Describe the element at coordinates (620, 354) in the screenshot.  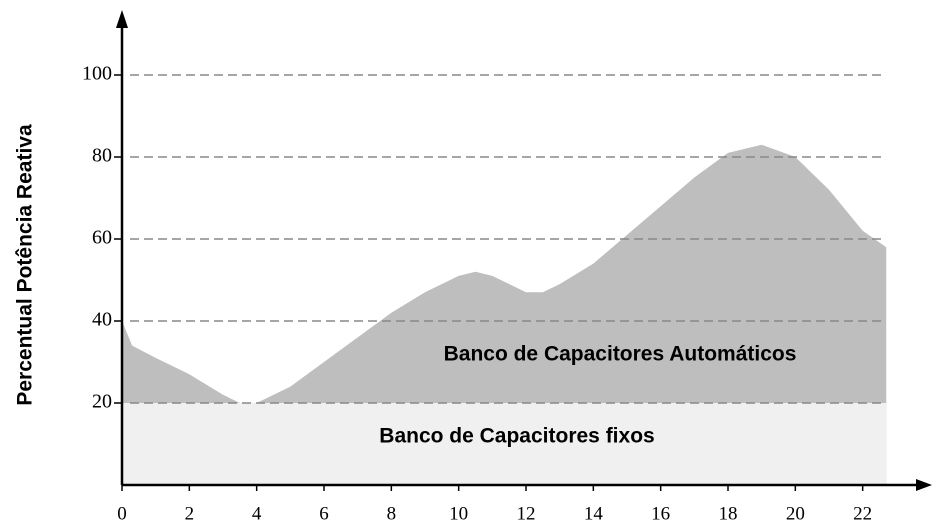
I see `series-label: Banco de Capacitores Automáticos` at that location.